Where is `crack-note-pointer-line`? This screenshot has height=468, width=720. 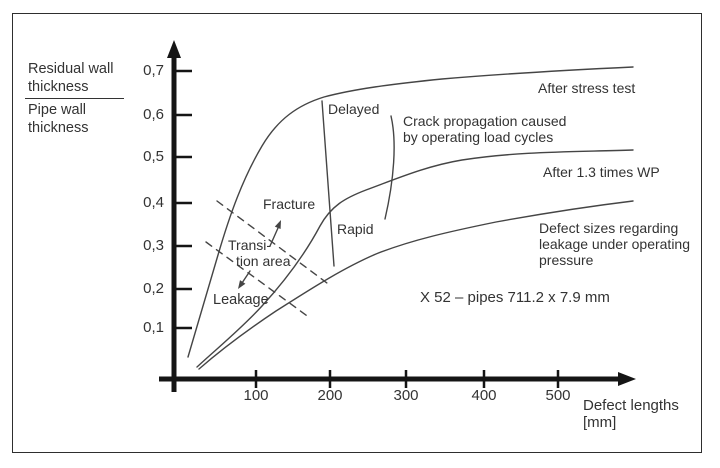 crack-note-pointer-line is located at coordinates (389, 167).